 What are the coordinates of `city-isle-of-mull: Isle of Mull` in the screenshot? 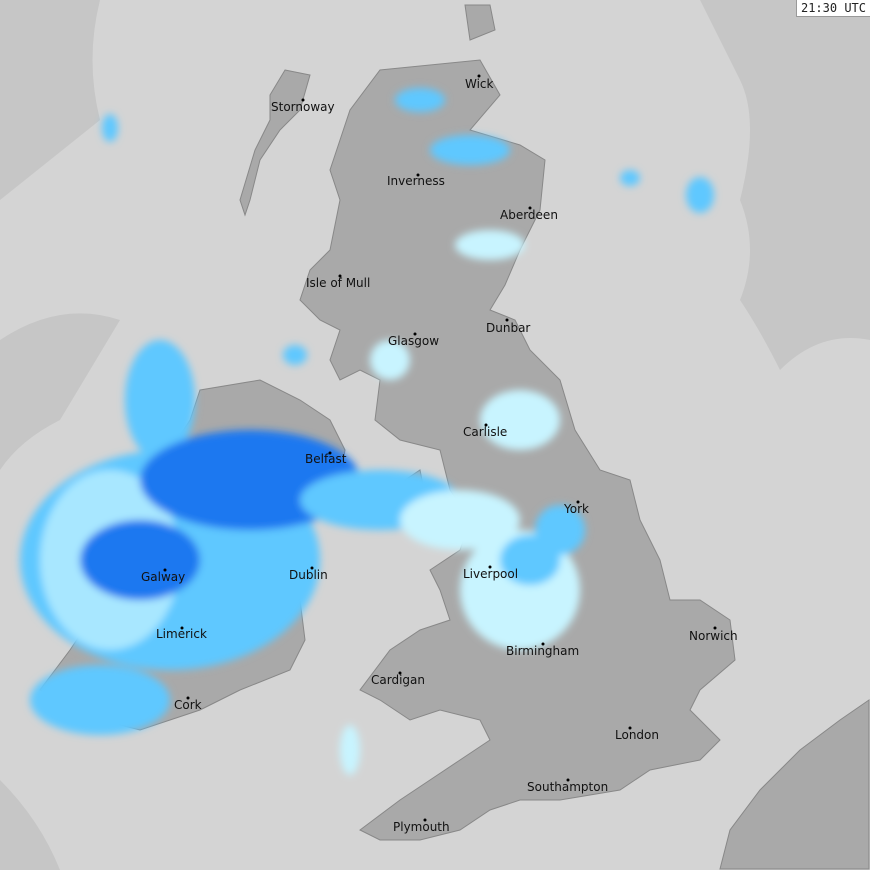 It's located at (338, 282).